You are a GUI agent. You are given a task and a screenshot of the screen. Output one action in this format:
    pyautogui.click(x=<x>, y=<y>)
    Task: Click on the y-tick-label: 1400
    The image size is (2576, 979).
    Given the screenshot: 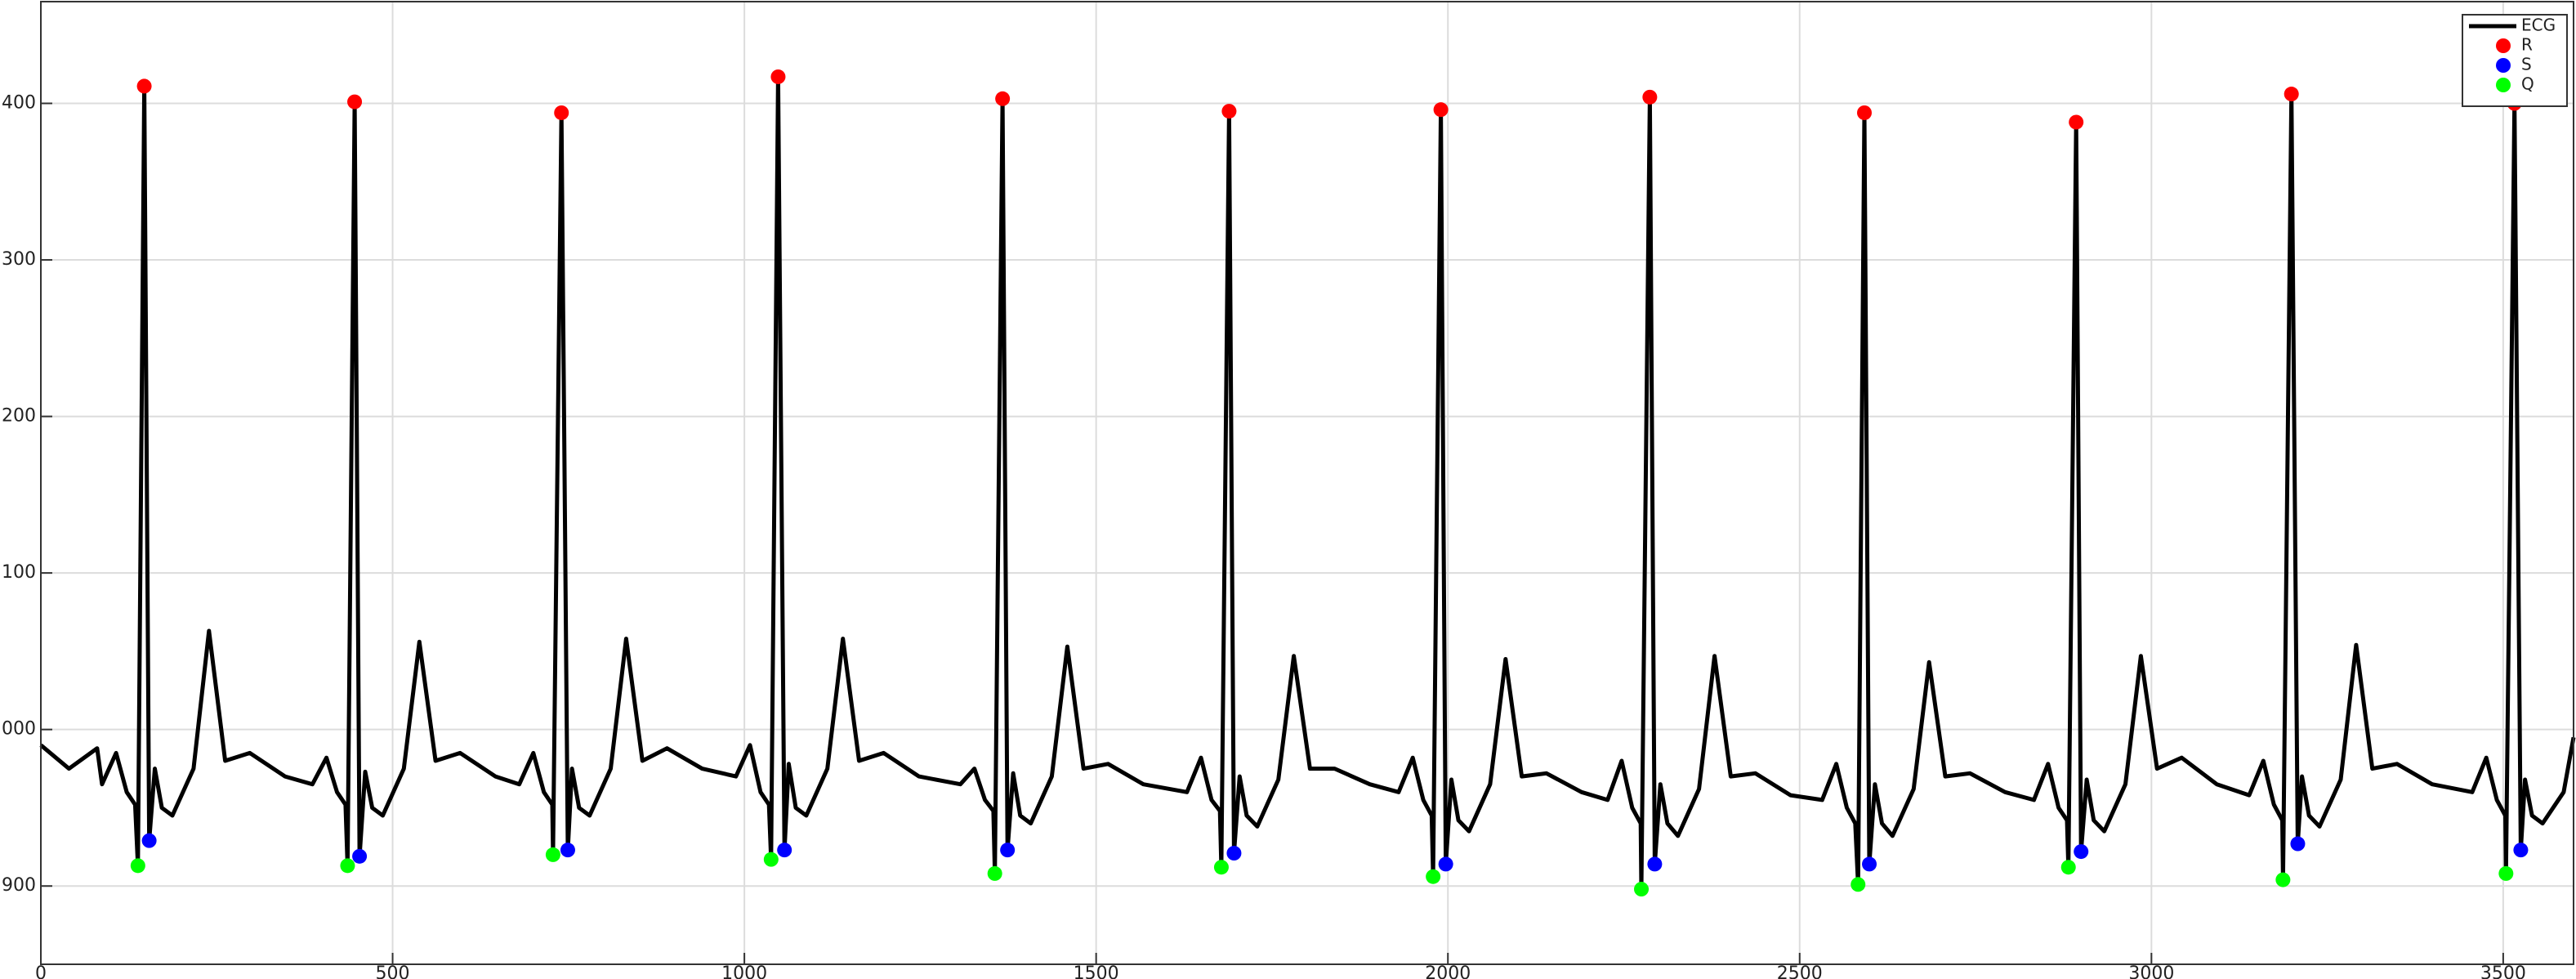 What is the action you would take?
    pyautogui.click(x=18, y=103)
    